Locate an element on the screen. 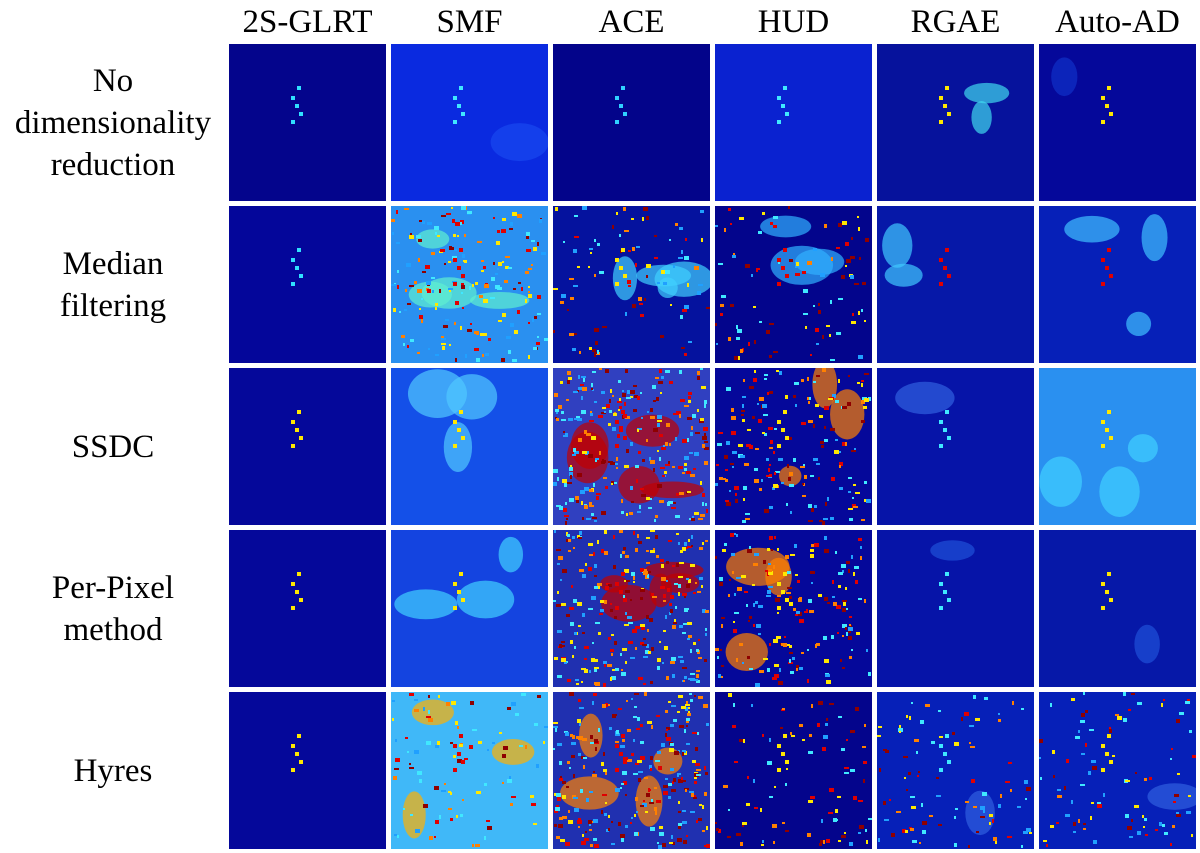  column-header-ace: ACE is located at coordinates (631, 22).